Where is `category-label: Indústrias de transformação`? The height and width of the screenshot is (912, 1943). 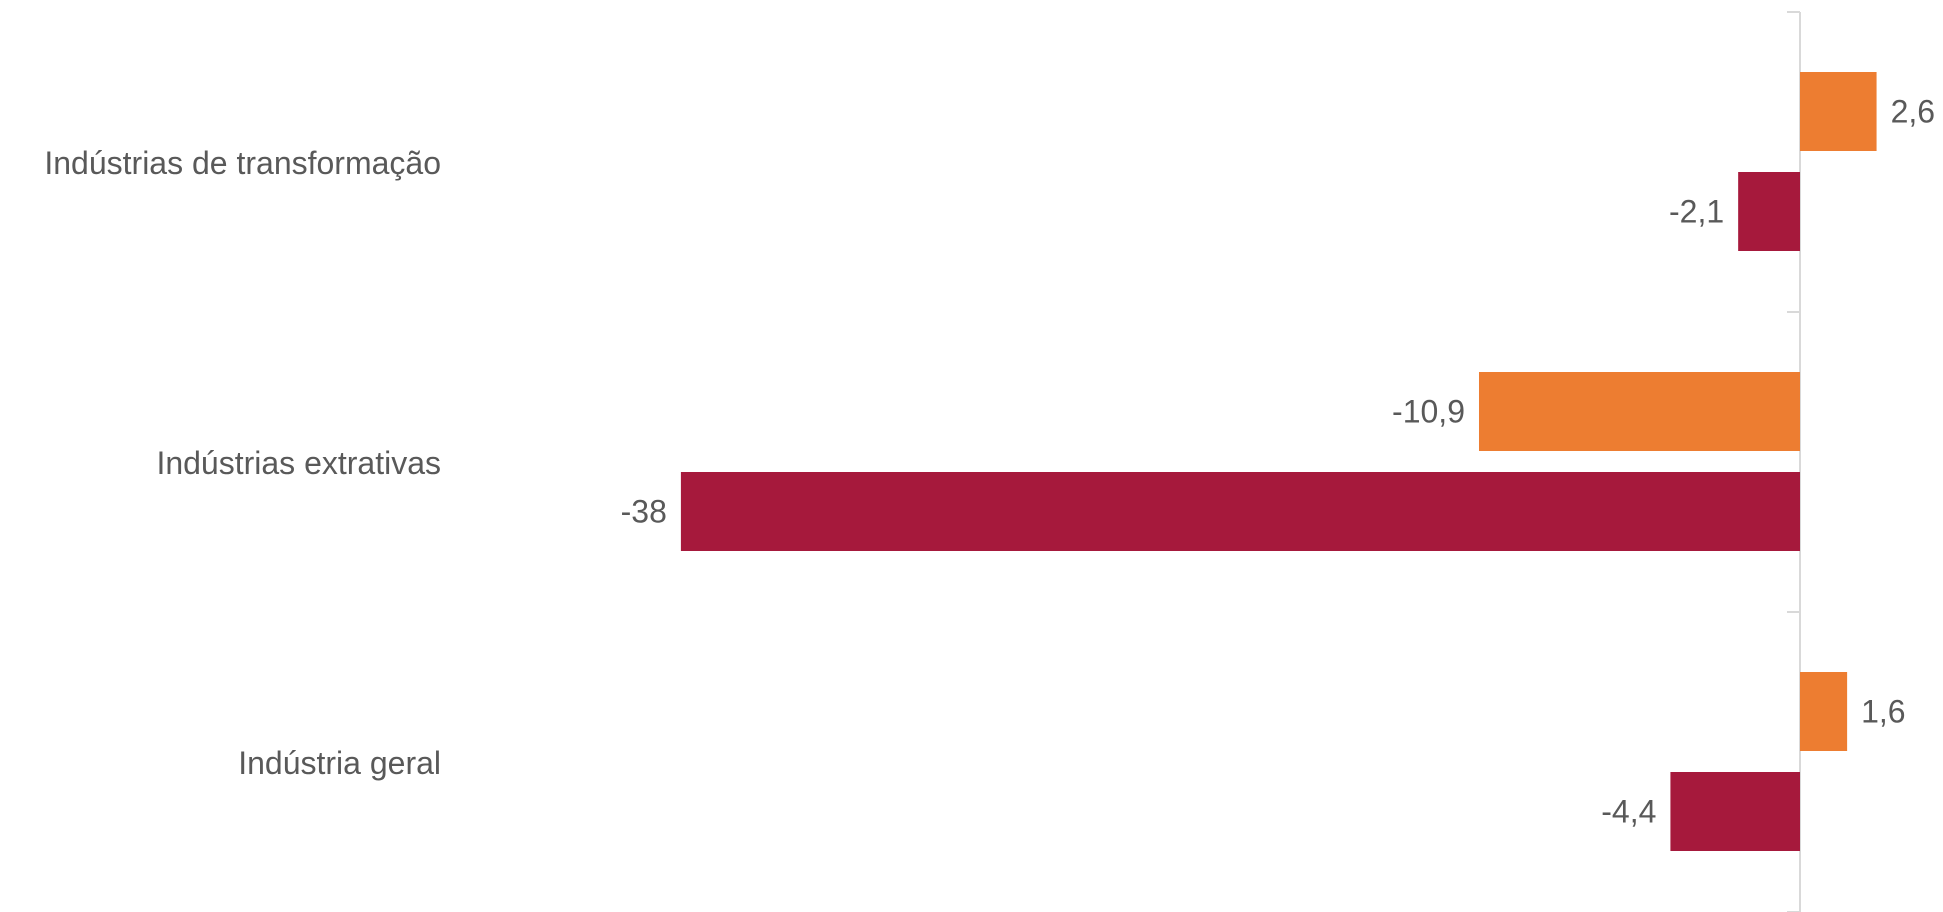
category-label: Indústrias de transformação is located at coordinates (242, 163).